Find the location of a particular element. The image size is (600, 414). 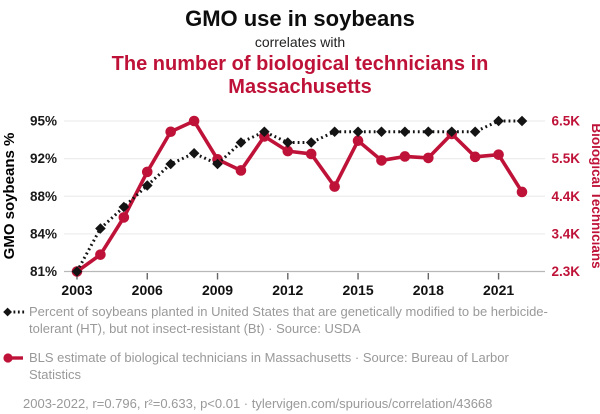

left-axis-tick-label: 88% is located at coordinates (43, 196).